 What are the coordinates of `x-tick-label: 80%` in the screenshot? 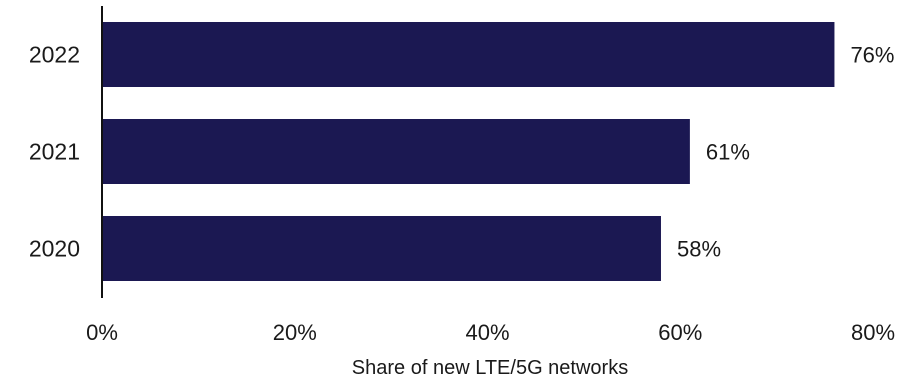 It's located at (873, 332).